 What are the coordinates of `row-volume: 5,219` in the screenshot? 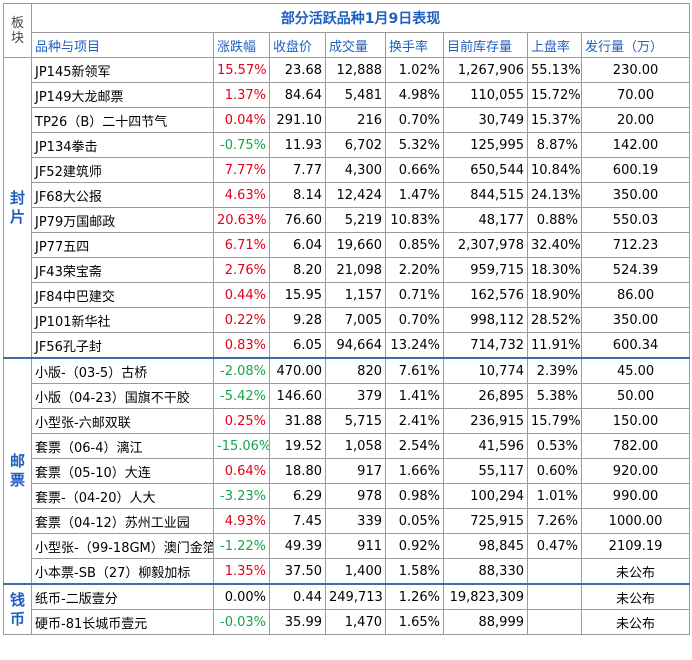 It's located at (355, 220).